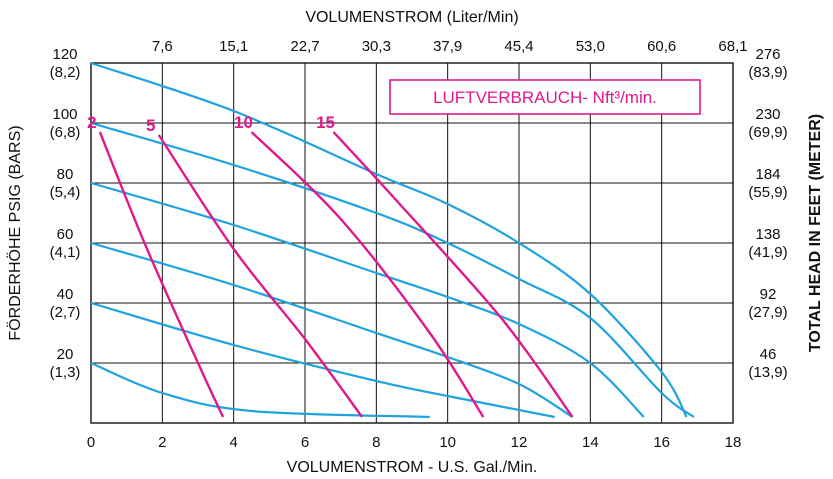  Describe the element at coordinates (233, 442) in the screenshot. I see `x-tick-label: 4` at that location.